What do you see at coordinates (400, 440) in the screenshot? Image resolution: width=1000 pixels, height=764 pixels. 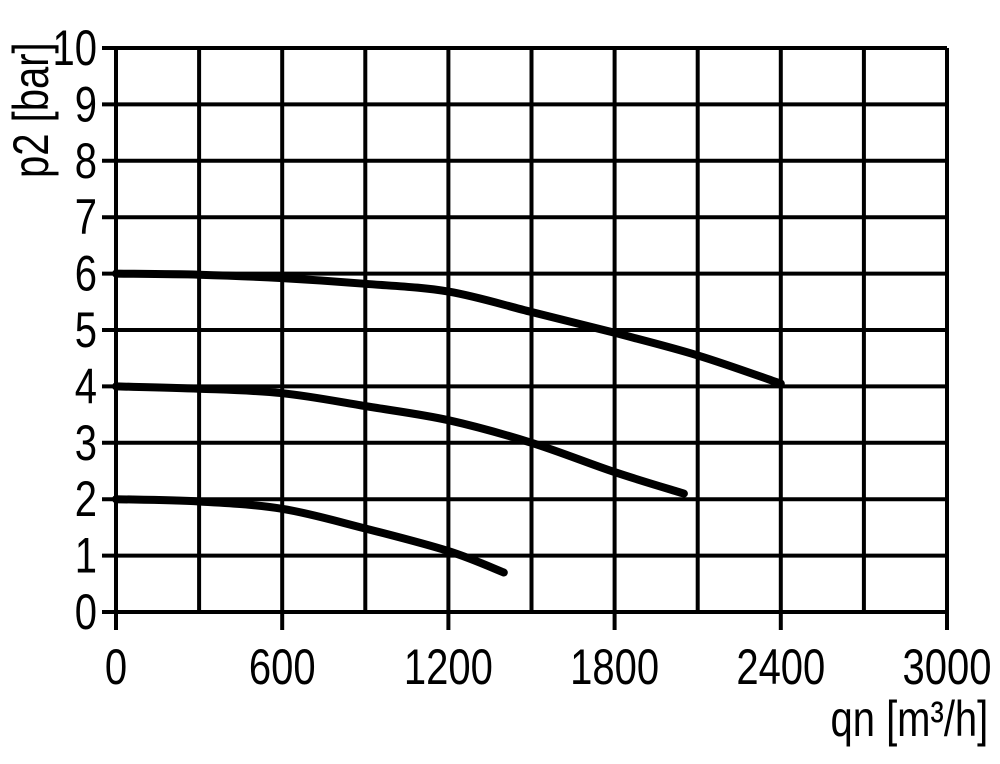 I see `curve-inlet-pressure-4-bar` at bounding box center [400, 440].